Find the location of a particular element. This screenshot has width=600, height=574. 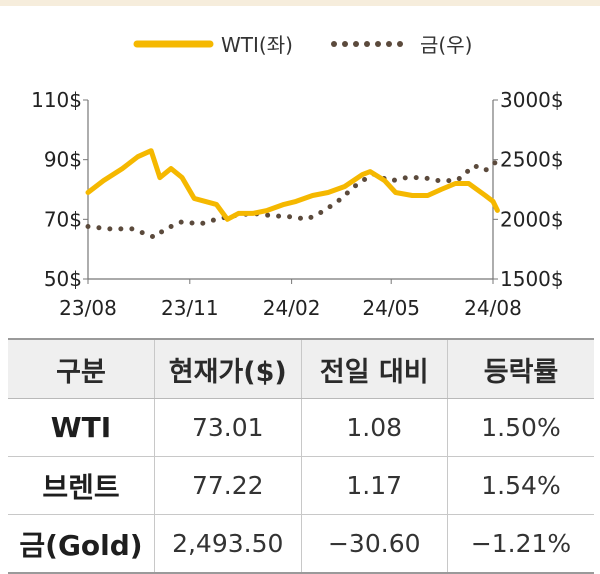

y-right-tick-label: 2500$ is located at coordinates (532, 160).